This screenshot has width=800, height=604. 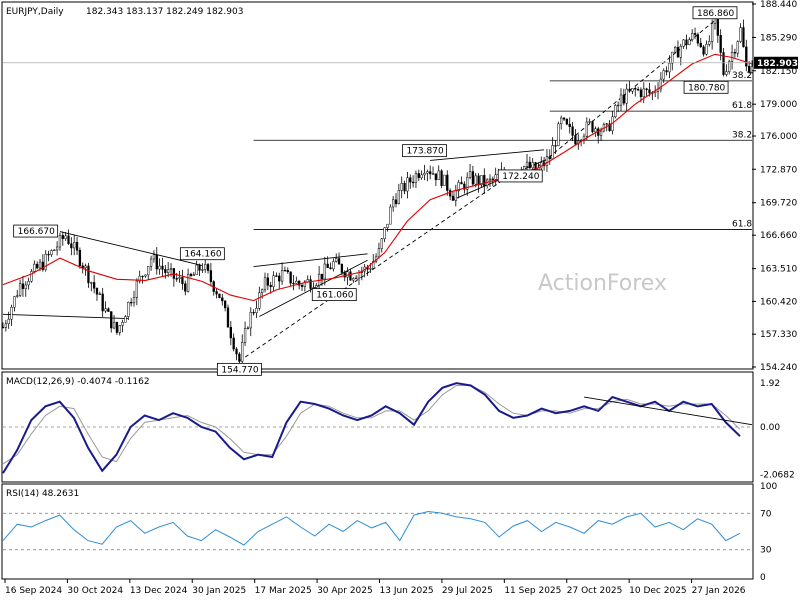 I want to click on price-y-tick-label: 154.240, so click(x=778, y=368).